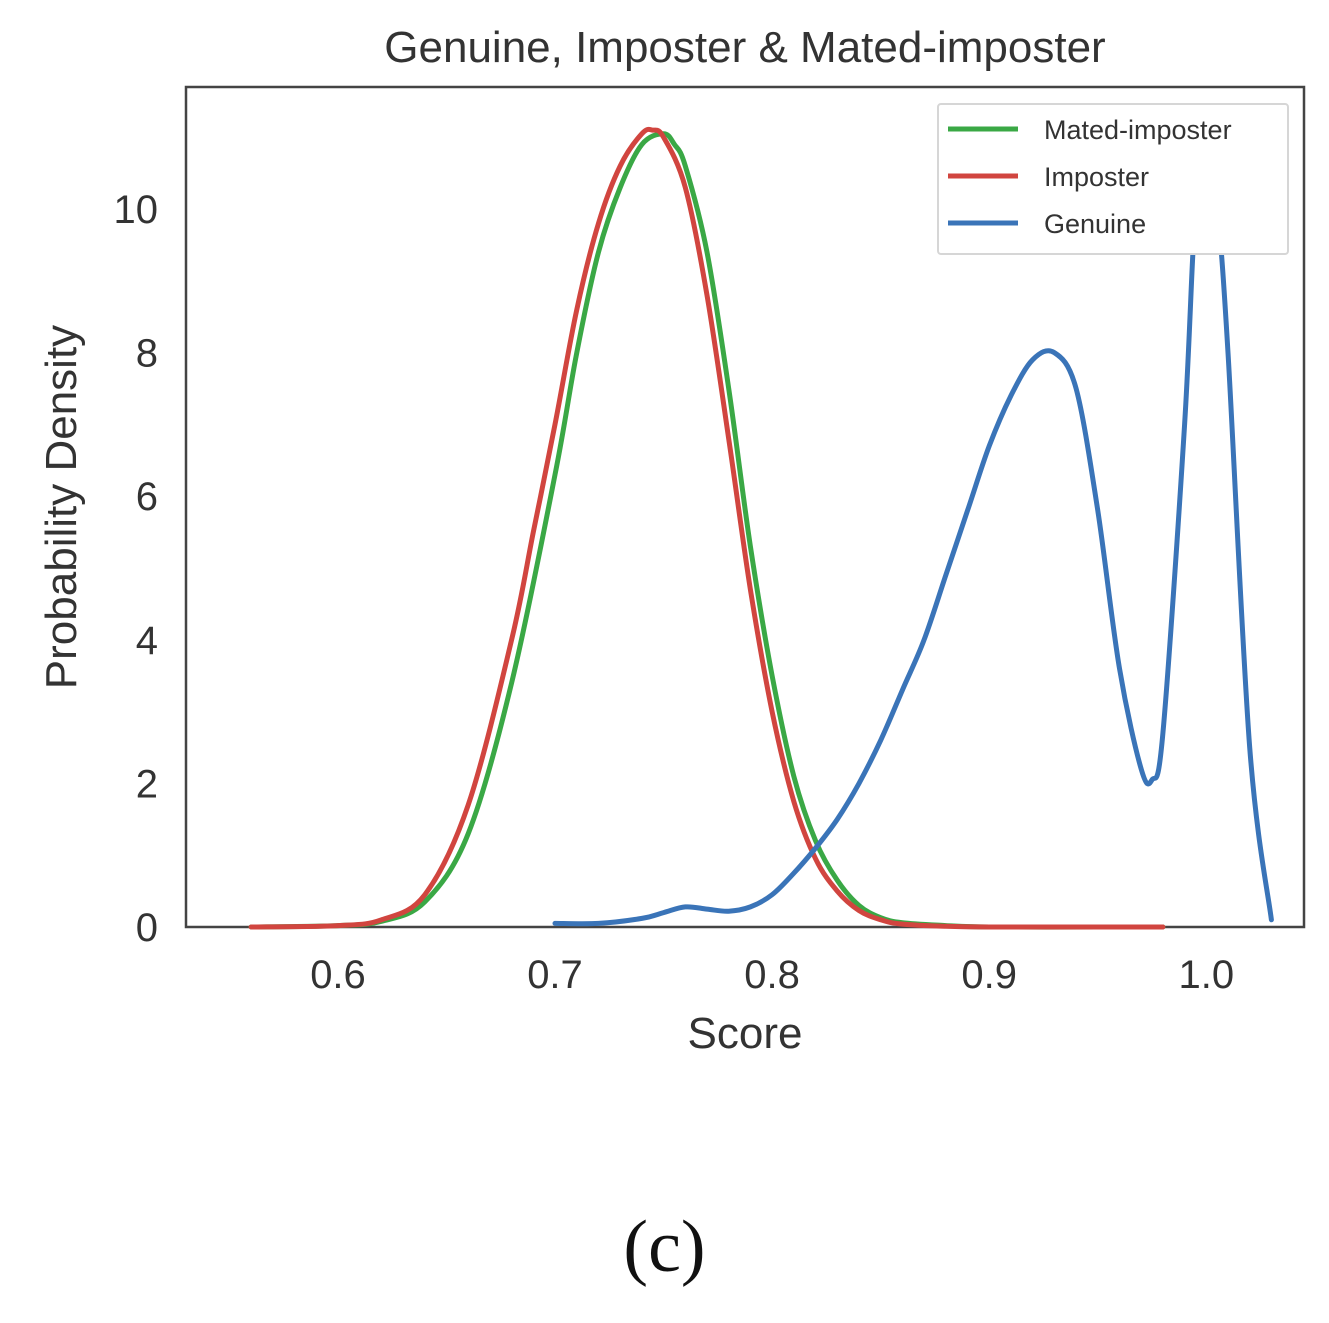 The image size is (1329, 1323). Describe the element at coordinates (136, 569) in the screenshot. I see `y-tick-labels: 0 2 4 6 8 10` at that location.